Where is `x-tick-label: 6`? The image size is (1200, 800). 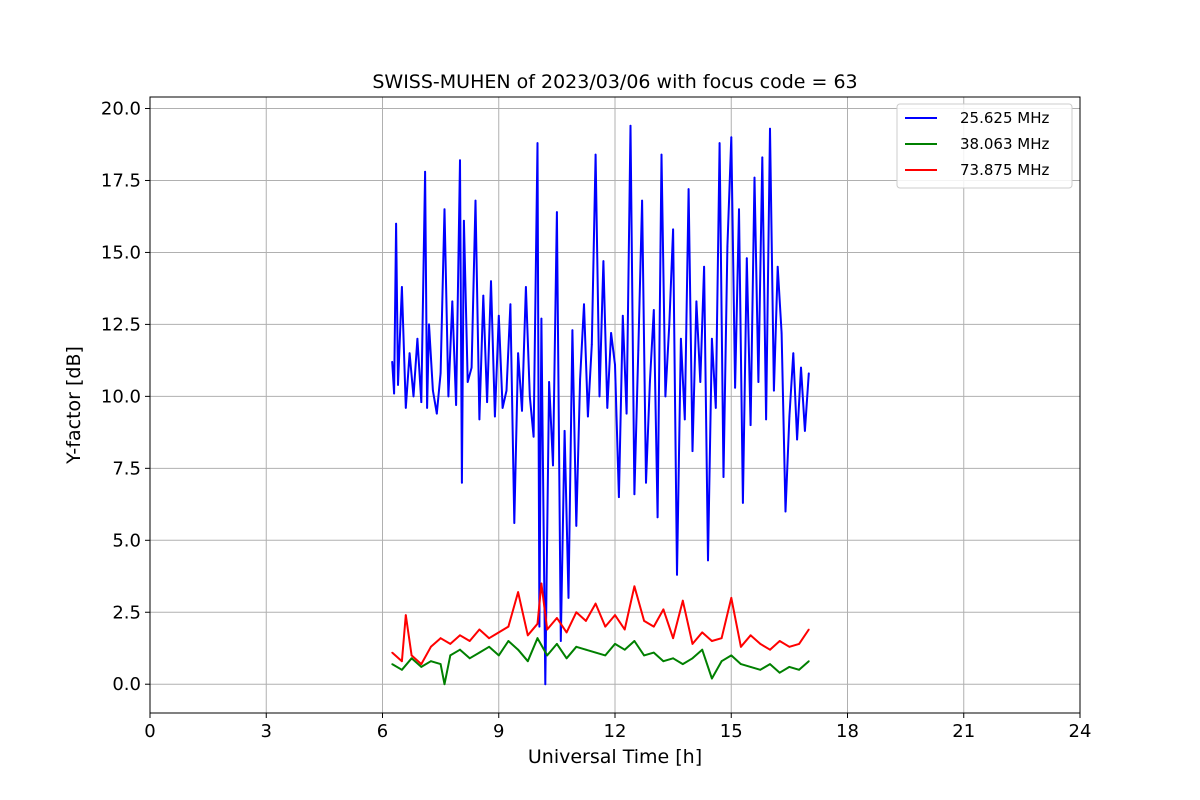
x-tick-label: 6 is located at coordinates (382, 731).